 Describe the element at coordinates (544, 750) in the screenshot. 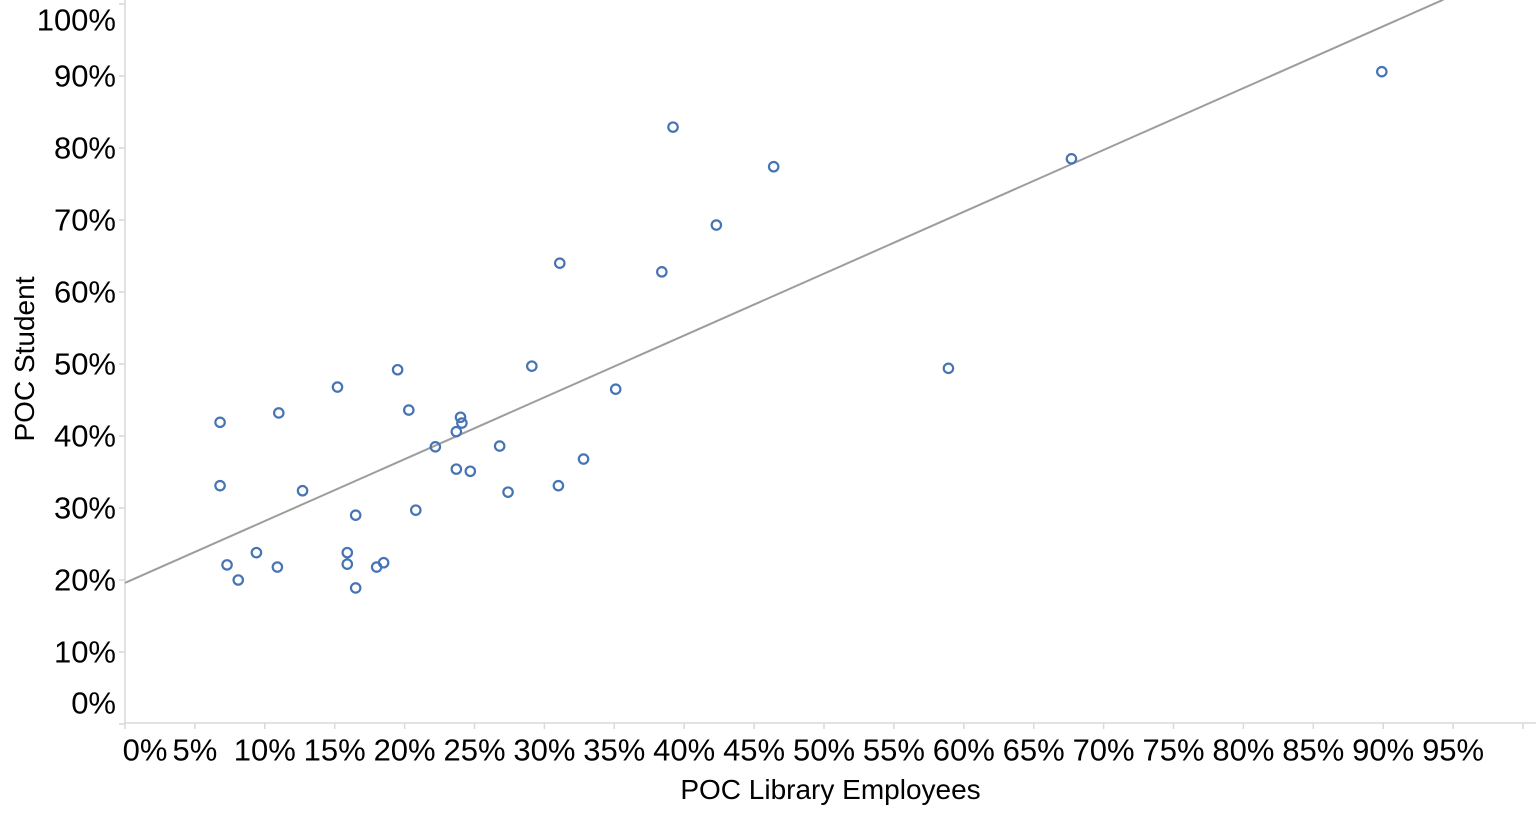

I see `x-tick-label: 30%` at that location.